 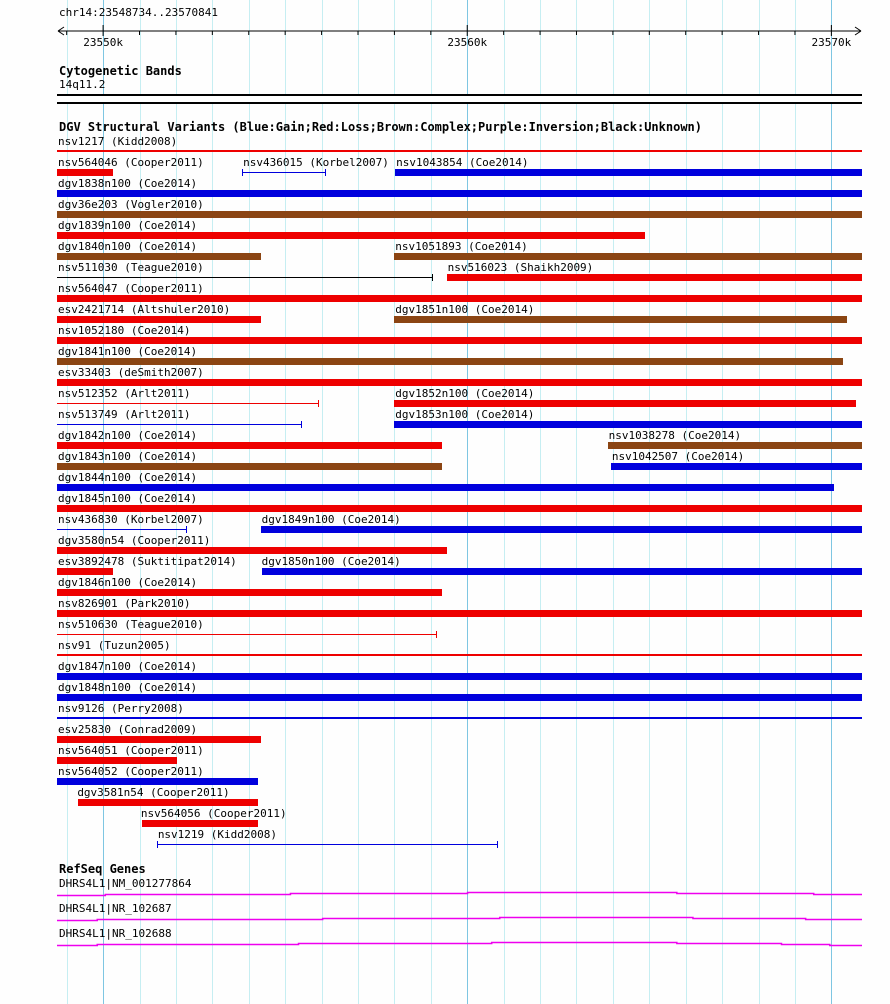 What do you see at coordinates (128, 498) in the screenshot?
I see `variant-label: dgv1845n100 (Coe2014)` at bounding box center [128, 498].